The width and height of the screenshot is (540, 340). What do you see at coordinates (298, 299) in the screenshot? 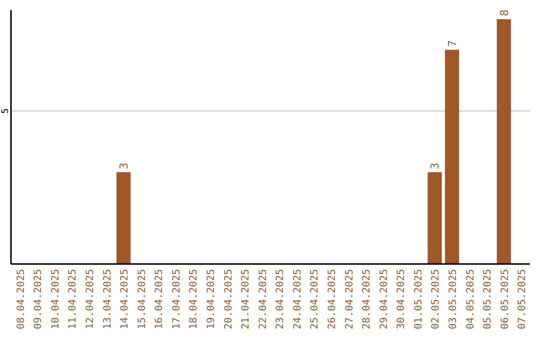
I see `x-tick-label: 24.04.2025` at bounding box center [298, 299].